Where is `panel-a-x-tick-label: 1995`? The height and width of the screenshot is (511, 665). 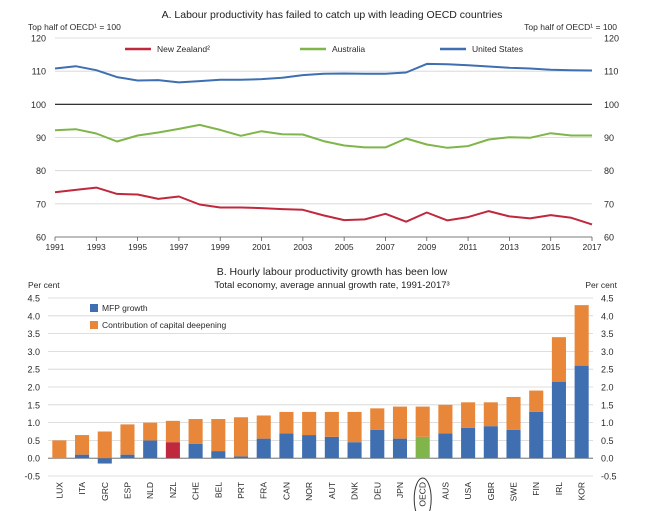 panel-a-x-tick-label: 1995 is located at coordinates (137, 247).